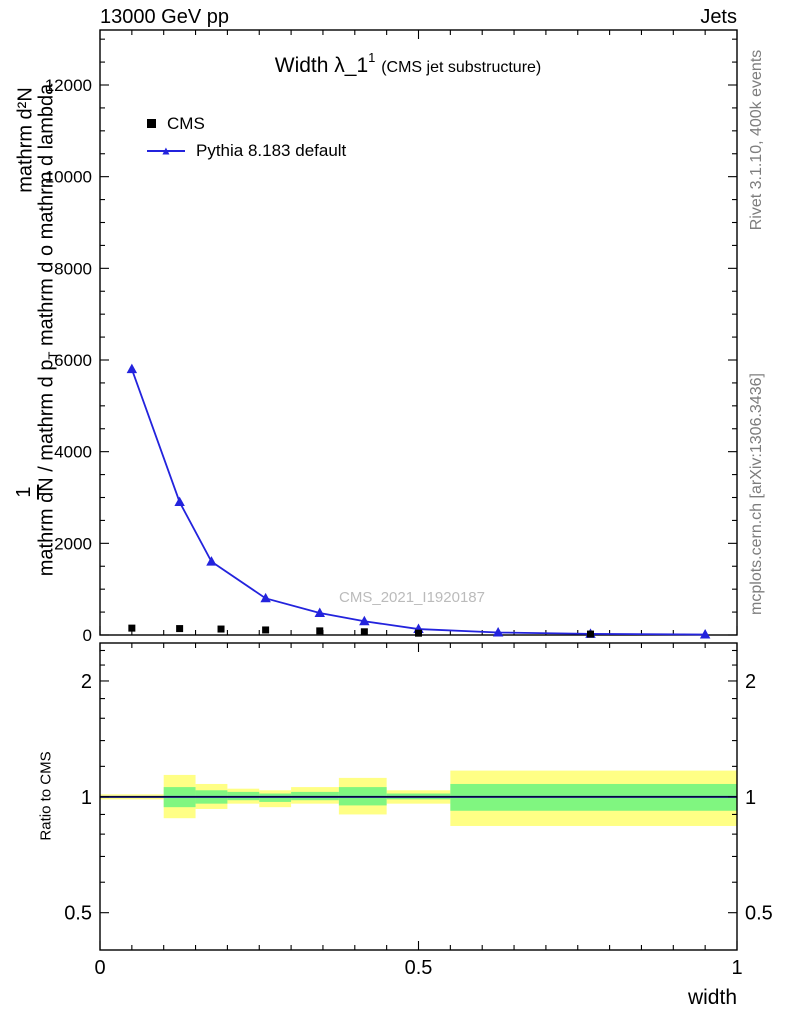 Image resolution: width=786 pixels, height=1024 pixels. I want to click on legend-swatch-cms, so click(151, 123).